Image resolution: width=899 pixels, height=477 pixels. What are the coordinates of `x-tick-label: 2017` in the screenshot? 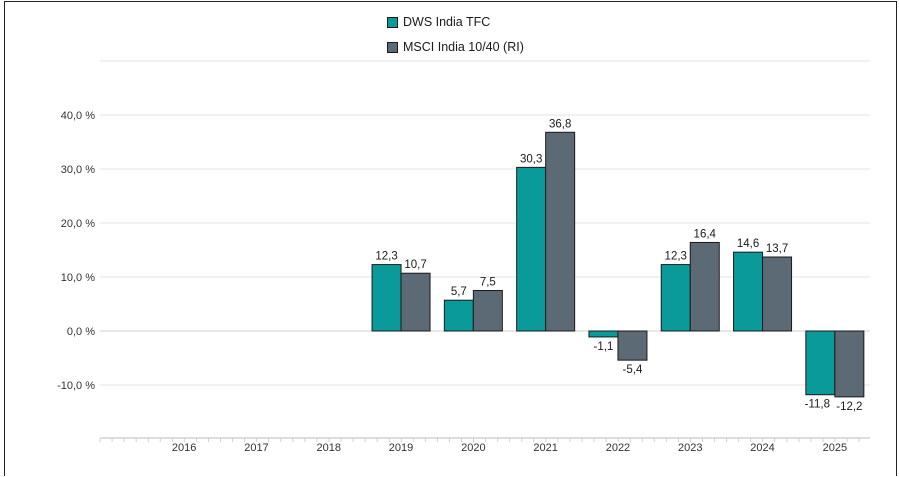 It's located at (256, 448).